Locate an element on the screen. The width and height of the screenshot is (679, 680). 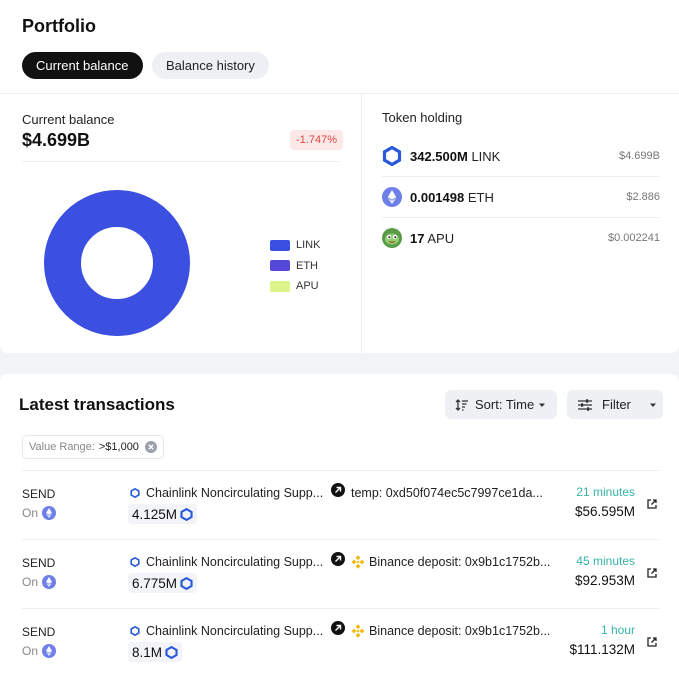
token-row-apu: 17 APU $0.002241 is located at coordinates (521, 238).